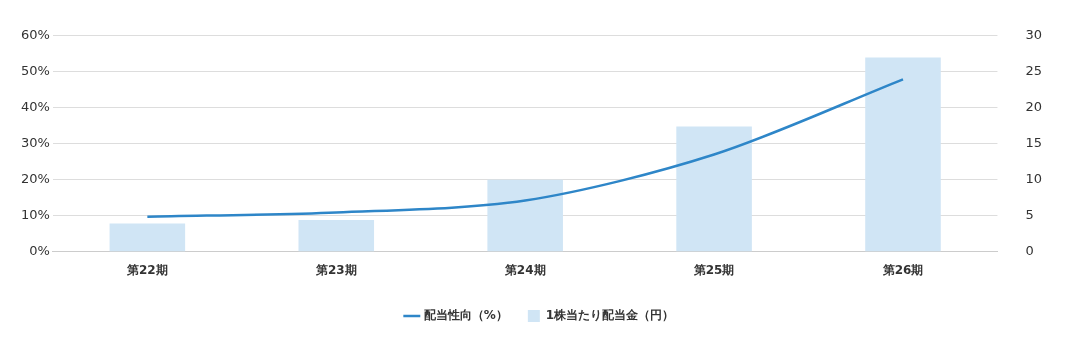  What do you see at coordinates (524, 269) in the screenshot?
I see `x-tick-label: 第24期` at bounding box center [524, 269].